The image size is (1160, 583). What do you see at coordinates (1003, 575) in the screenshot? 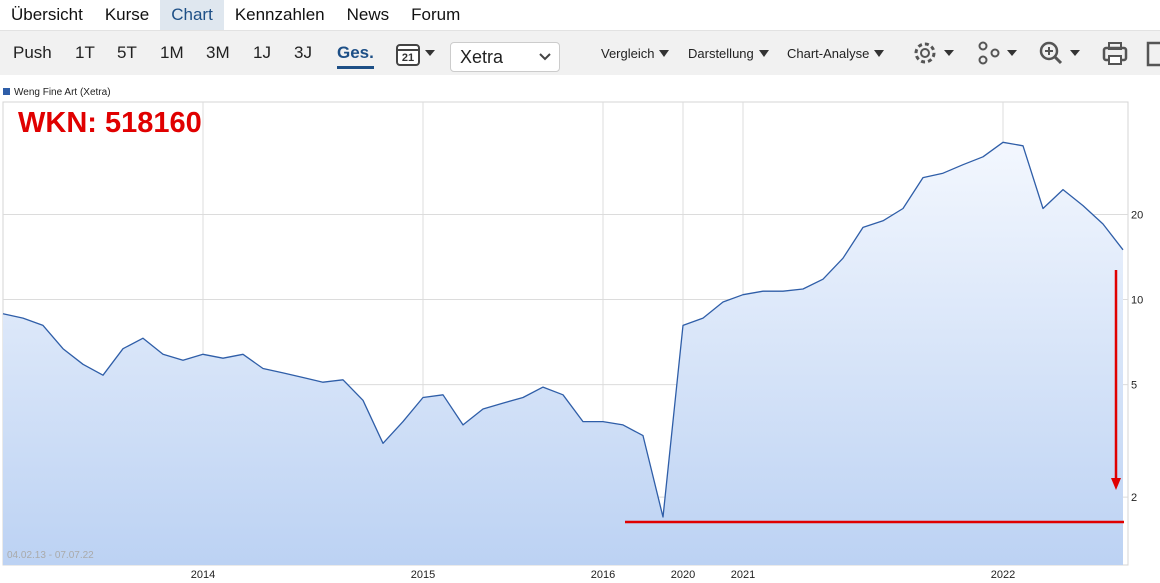
I see `x-tick-label: 2022` at bounding box center [1003, 575].